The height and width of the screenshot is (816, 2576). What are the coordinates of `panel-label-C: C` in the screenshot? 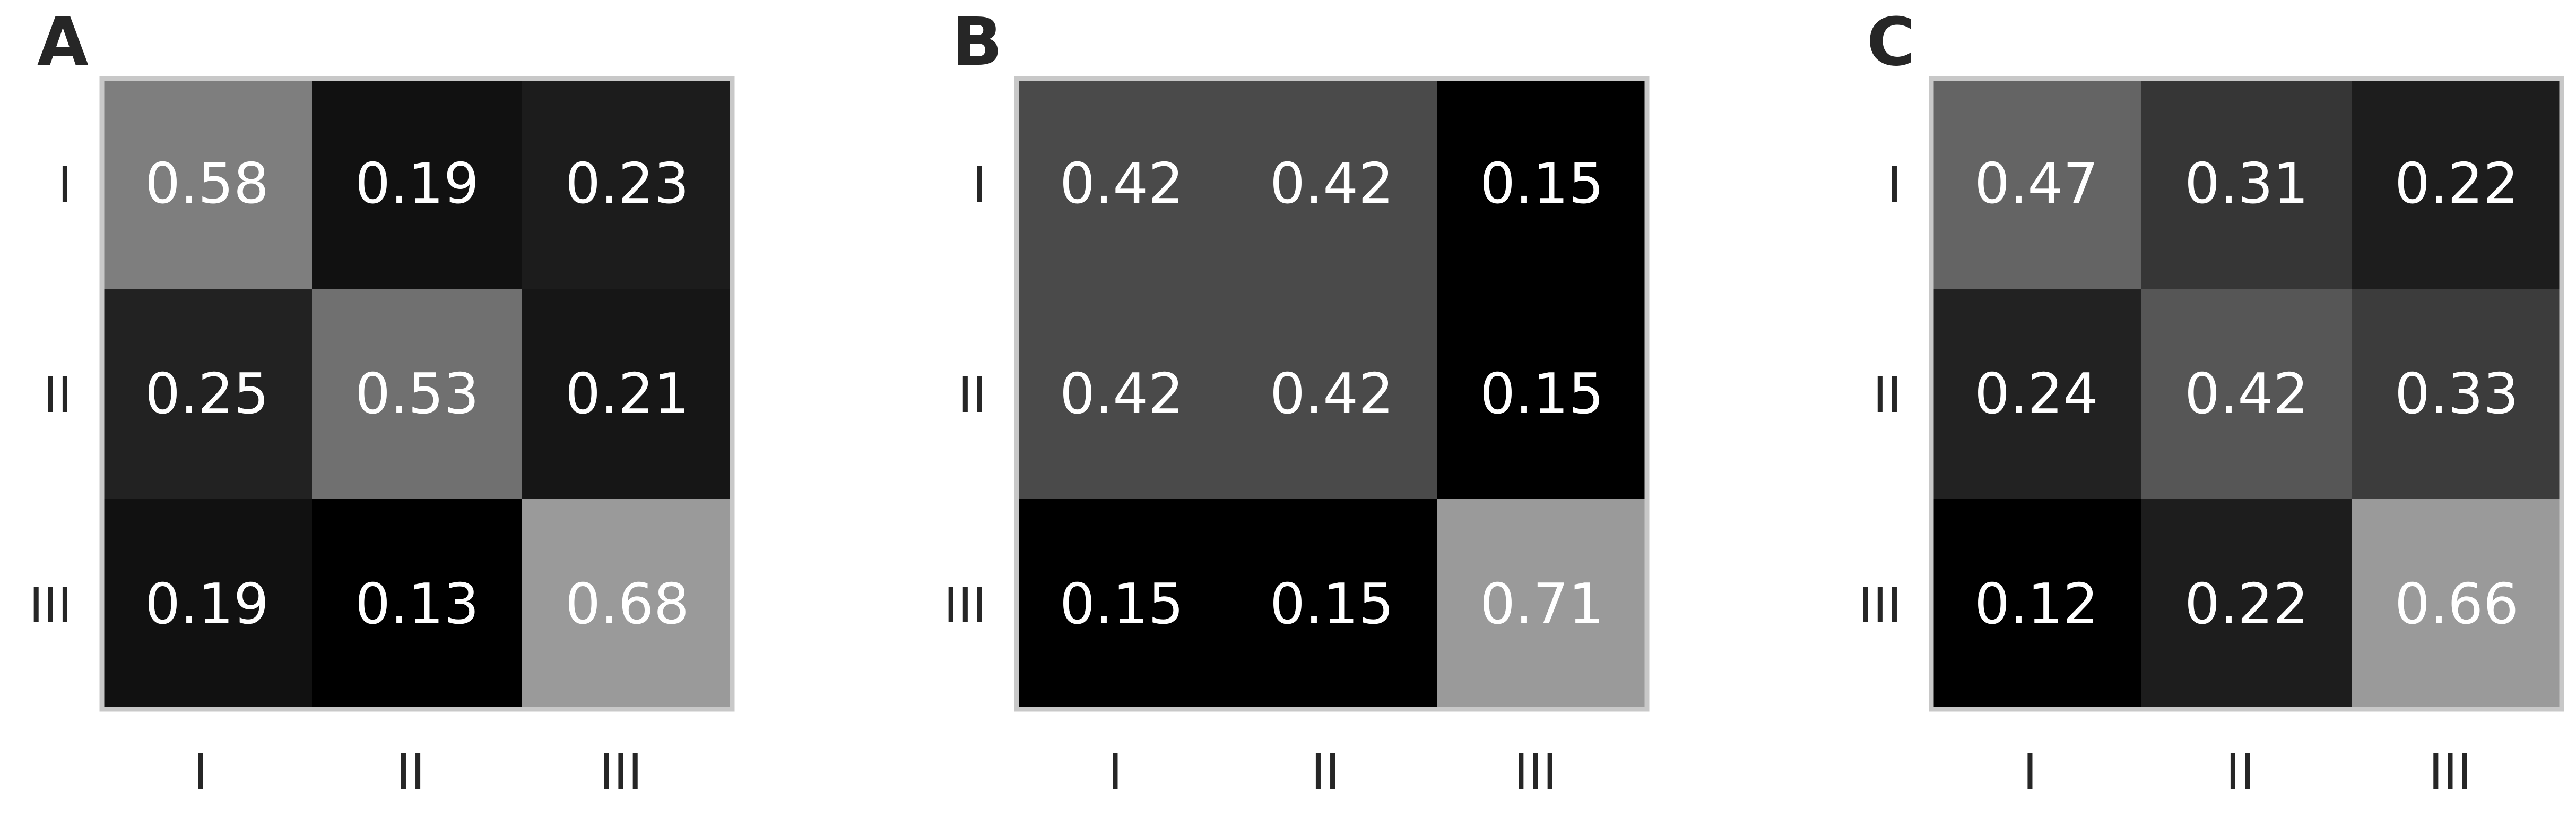 It's located at (1891, 42).